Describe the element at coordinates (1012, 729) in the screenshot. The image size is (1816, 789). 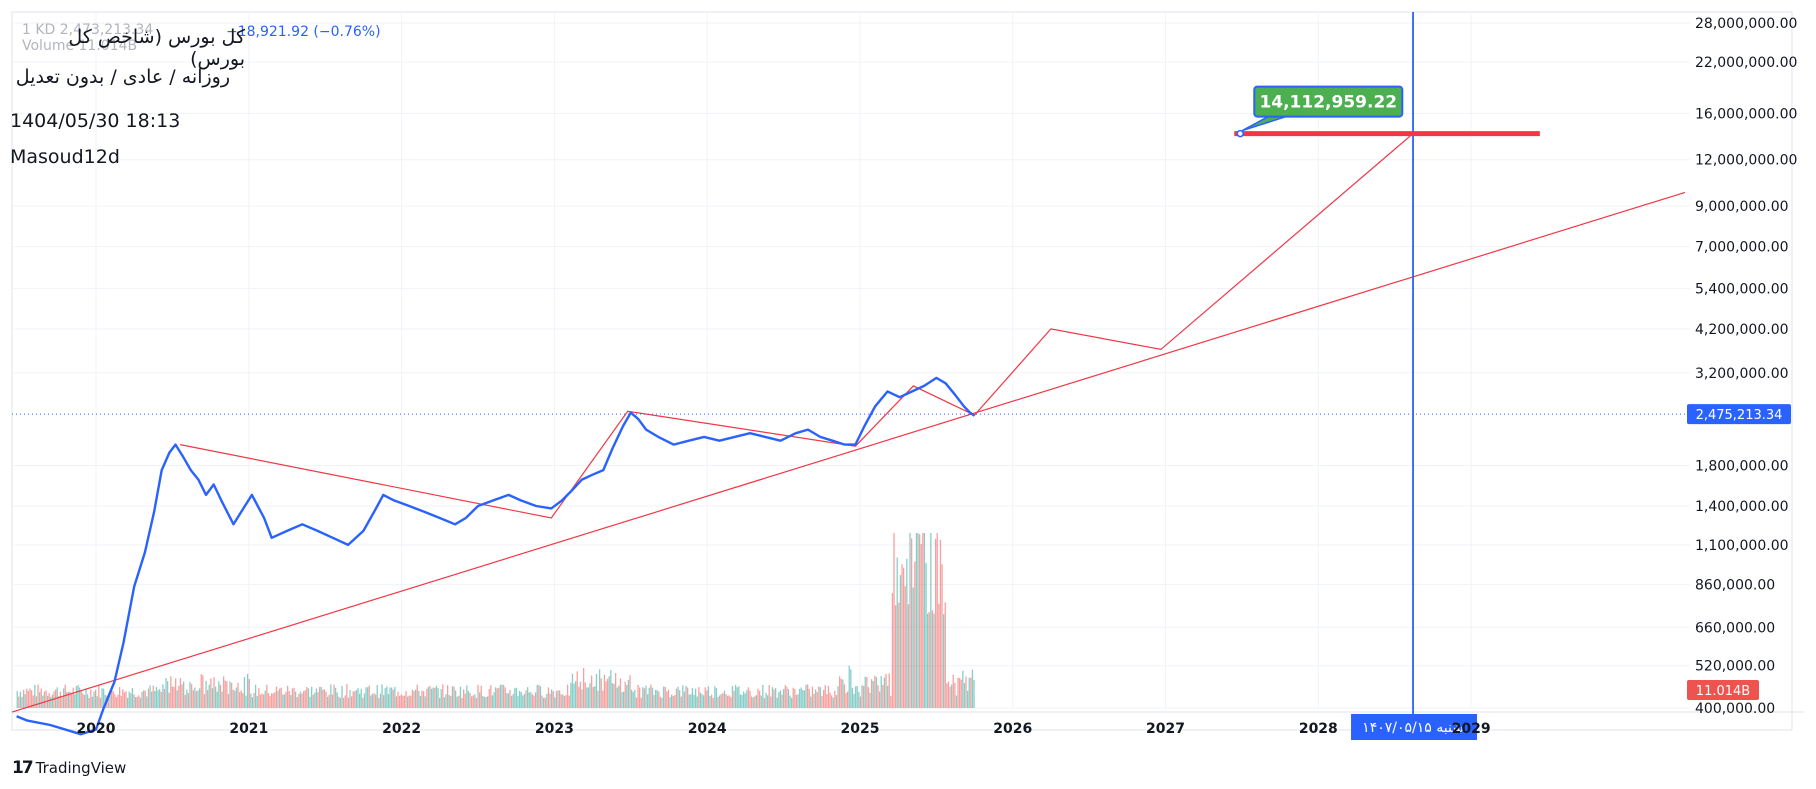
I see `x-tick-label: 2026` at that location.